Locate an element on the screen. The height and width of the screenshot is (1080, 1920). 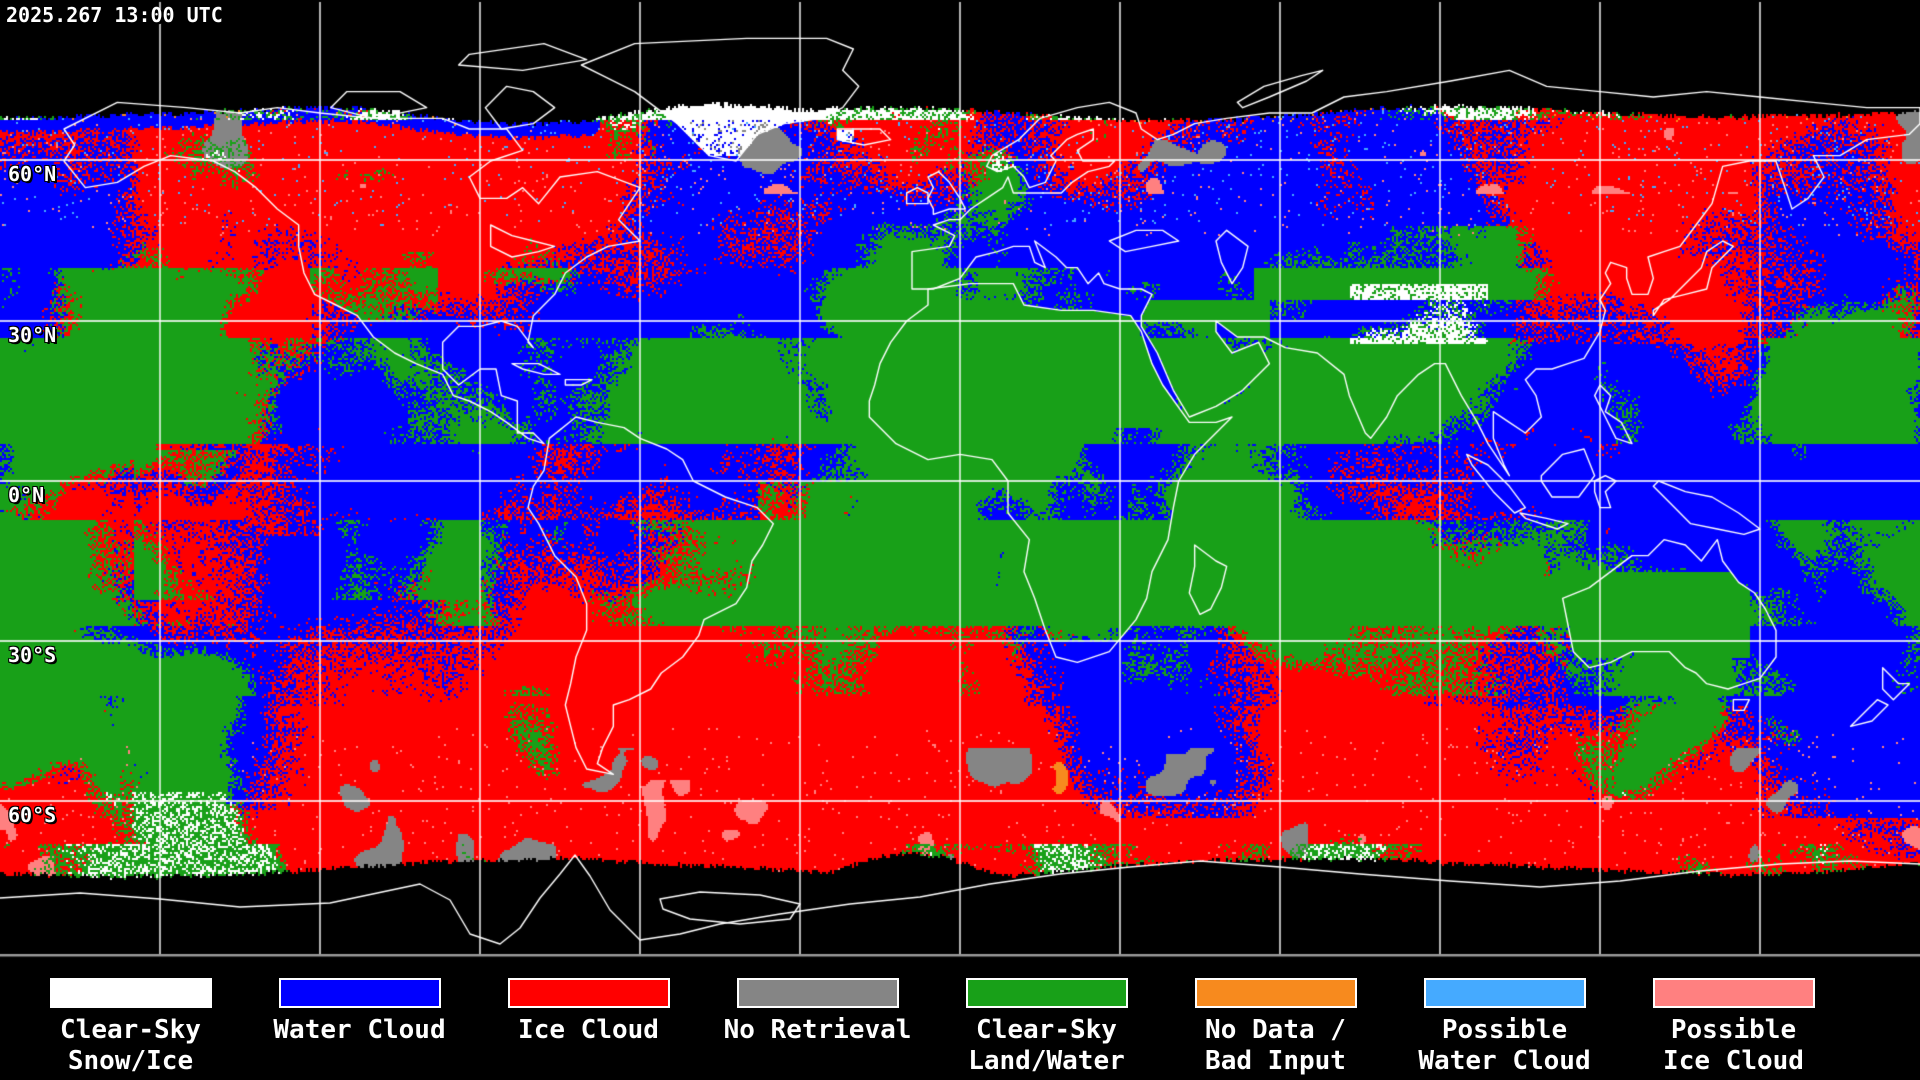
legend-label-water_cloud-line2 is located at coordinates (359, 1061).